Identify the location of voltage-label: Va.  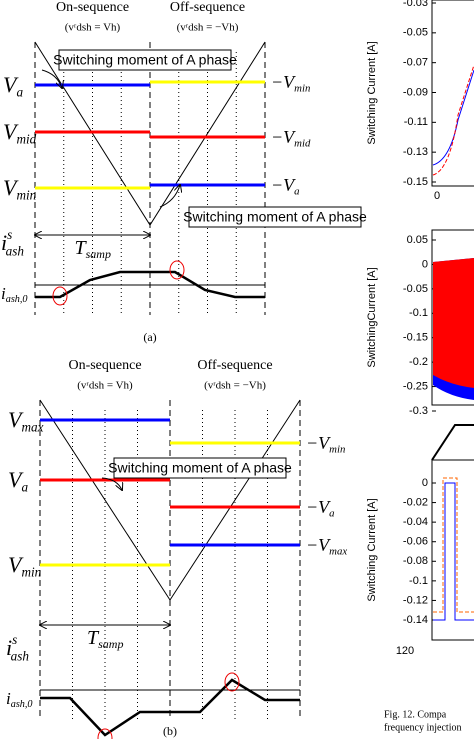
(18, 481).